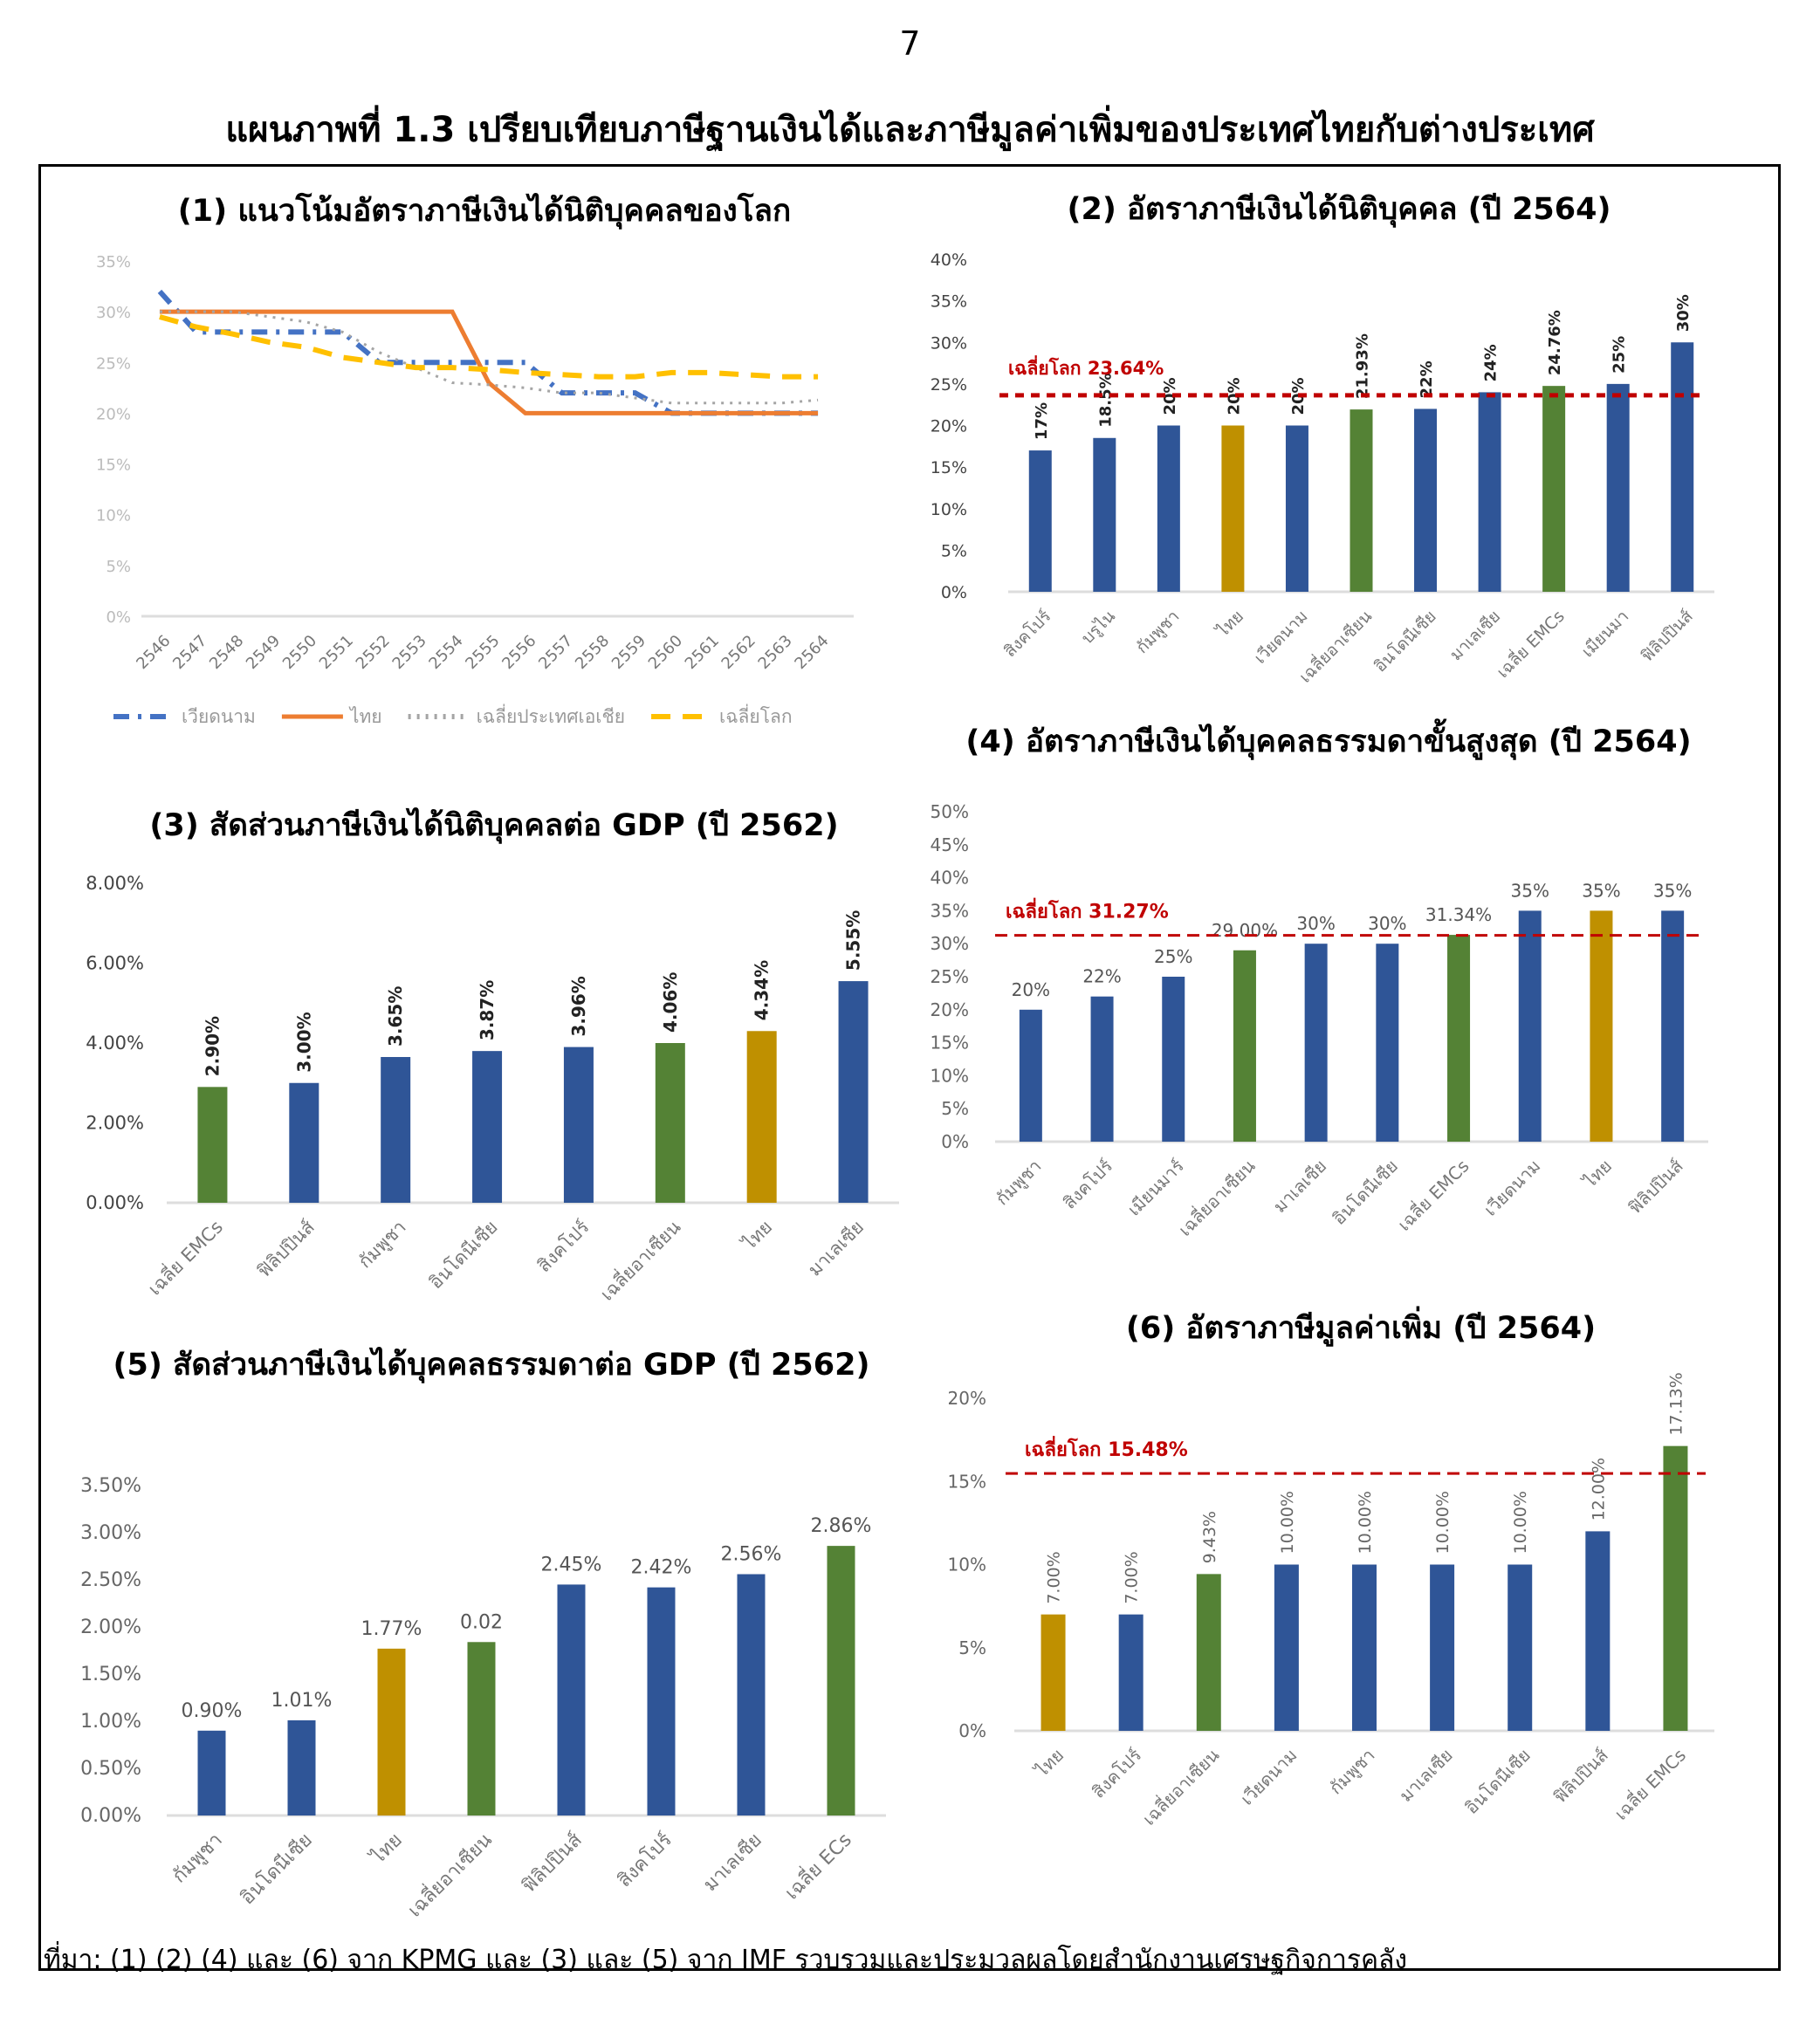 The image size is (1820, 2018). Describe the element at coordinates (756, 715) in the screenshot. I see `legend-label: เฉลี่ยโลก` at that location.